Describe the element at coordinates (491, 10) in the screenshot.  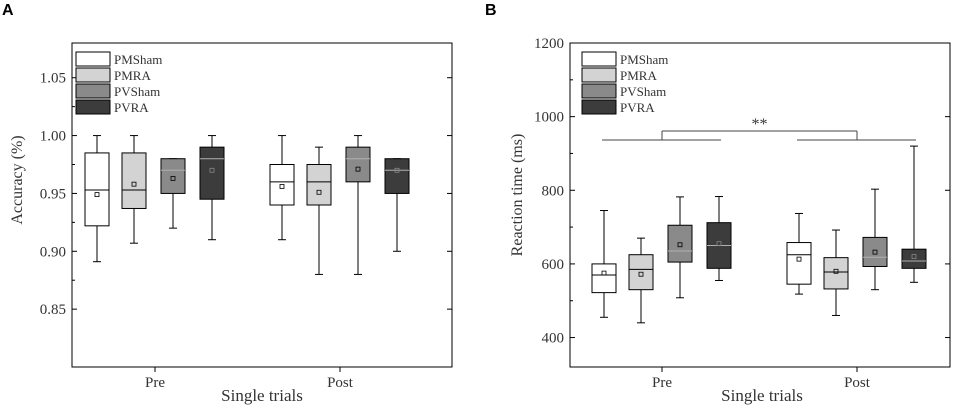
I see `panel-label-b: B` at that location.